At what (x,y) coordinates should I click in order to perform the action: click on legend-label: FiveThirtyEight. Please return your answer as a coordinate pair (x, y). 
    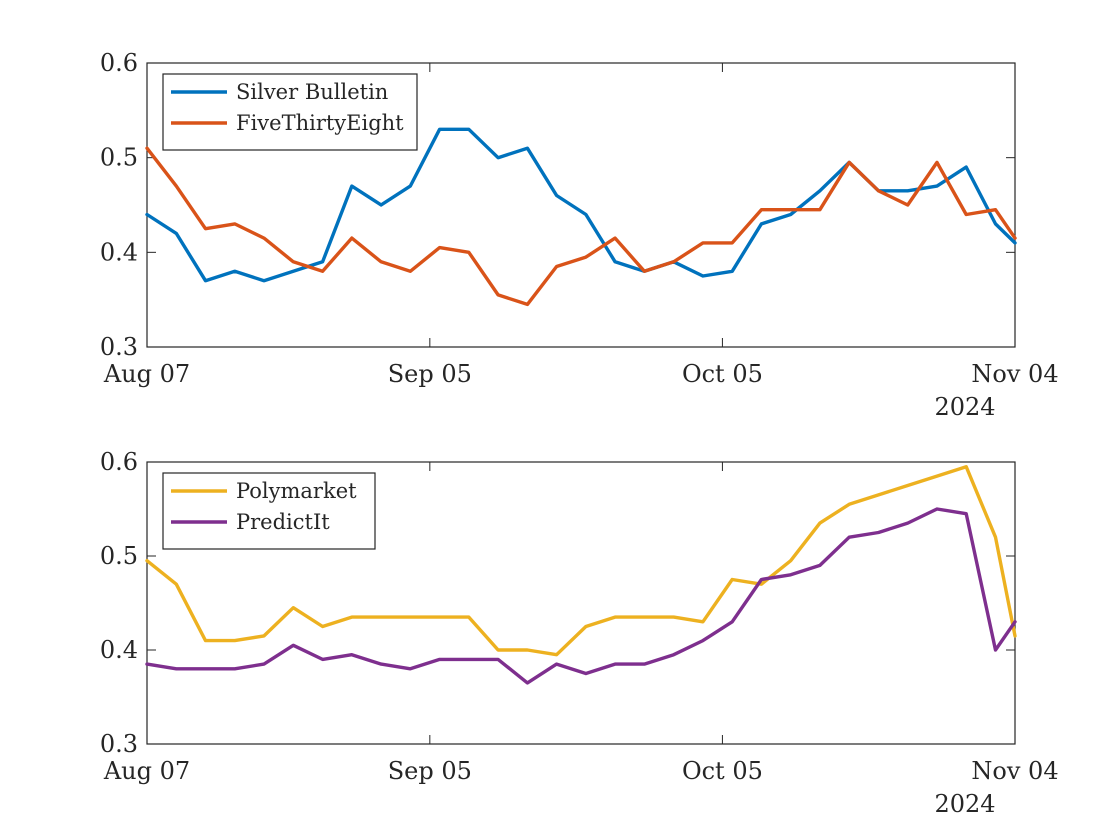
    Looking at the image, I should click on (320, 123).